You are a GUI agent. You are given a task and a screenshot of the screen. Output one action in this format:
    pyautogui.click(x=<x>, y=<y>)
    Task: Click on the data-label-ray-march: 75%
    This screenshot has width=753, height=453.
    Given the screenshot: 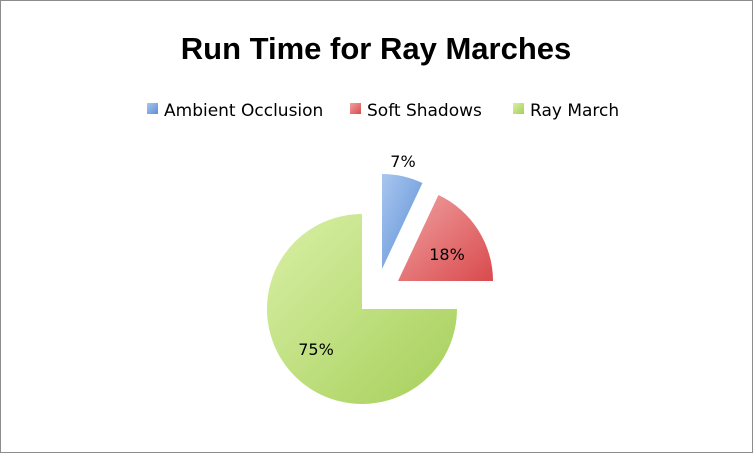 What is the action you would take?
    pyautogui.click(x=316, y=349)
    